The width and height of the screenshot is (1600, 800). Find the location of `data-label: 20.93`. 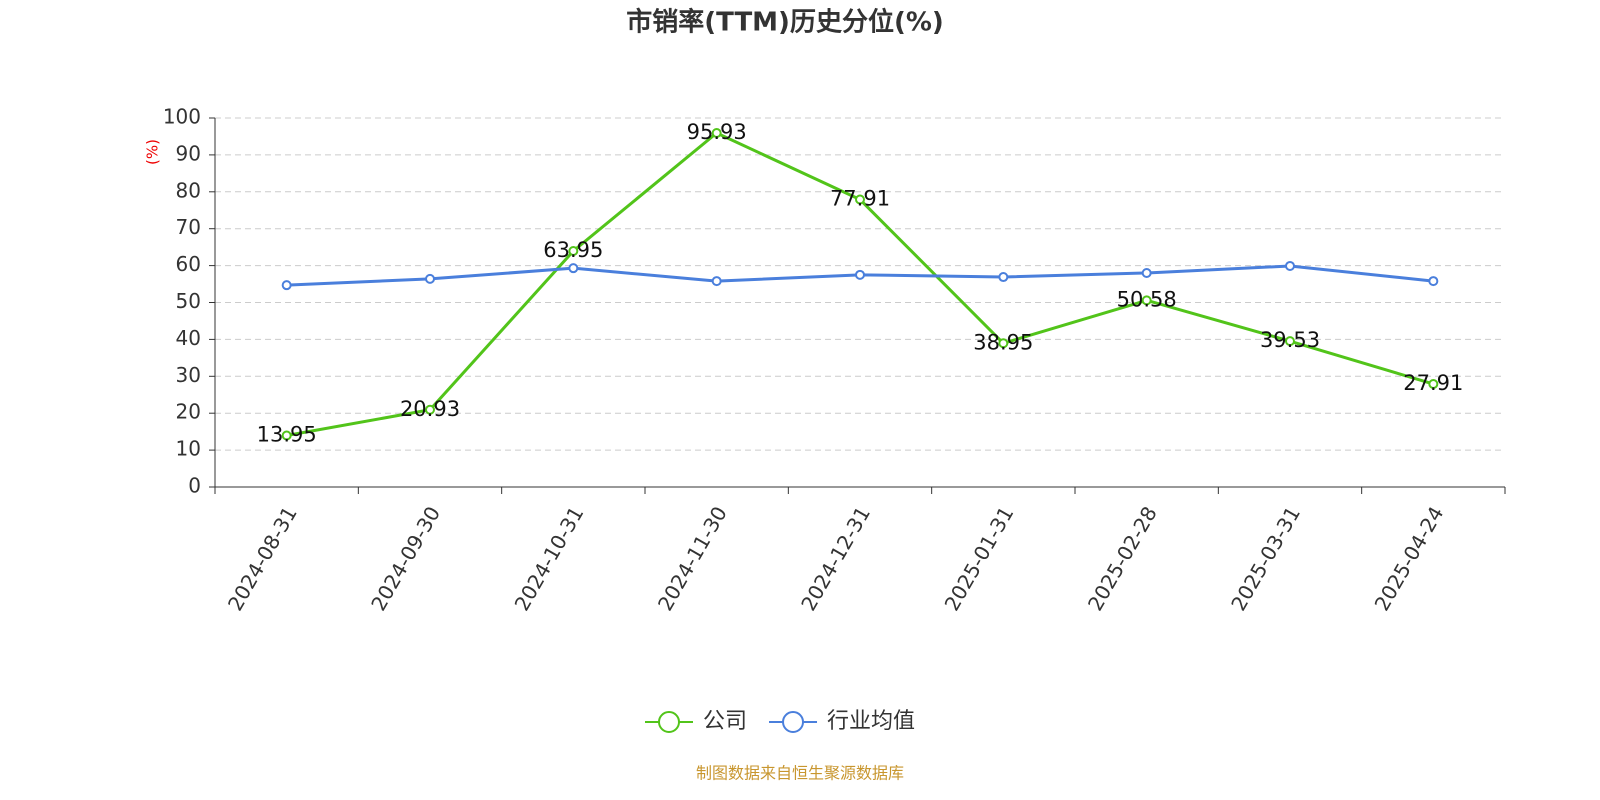

data-label: 20.93 is located at coordinates (430, 409).